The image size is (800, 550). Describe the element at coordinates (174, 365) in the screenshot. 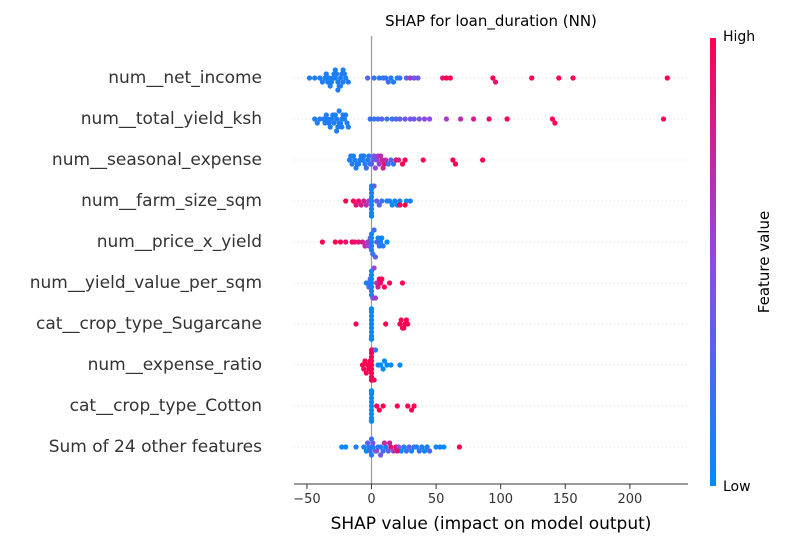

I see `feature-label: num__expense_ratio` at that location.